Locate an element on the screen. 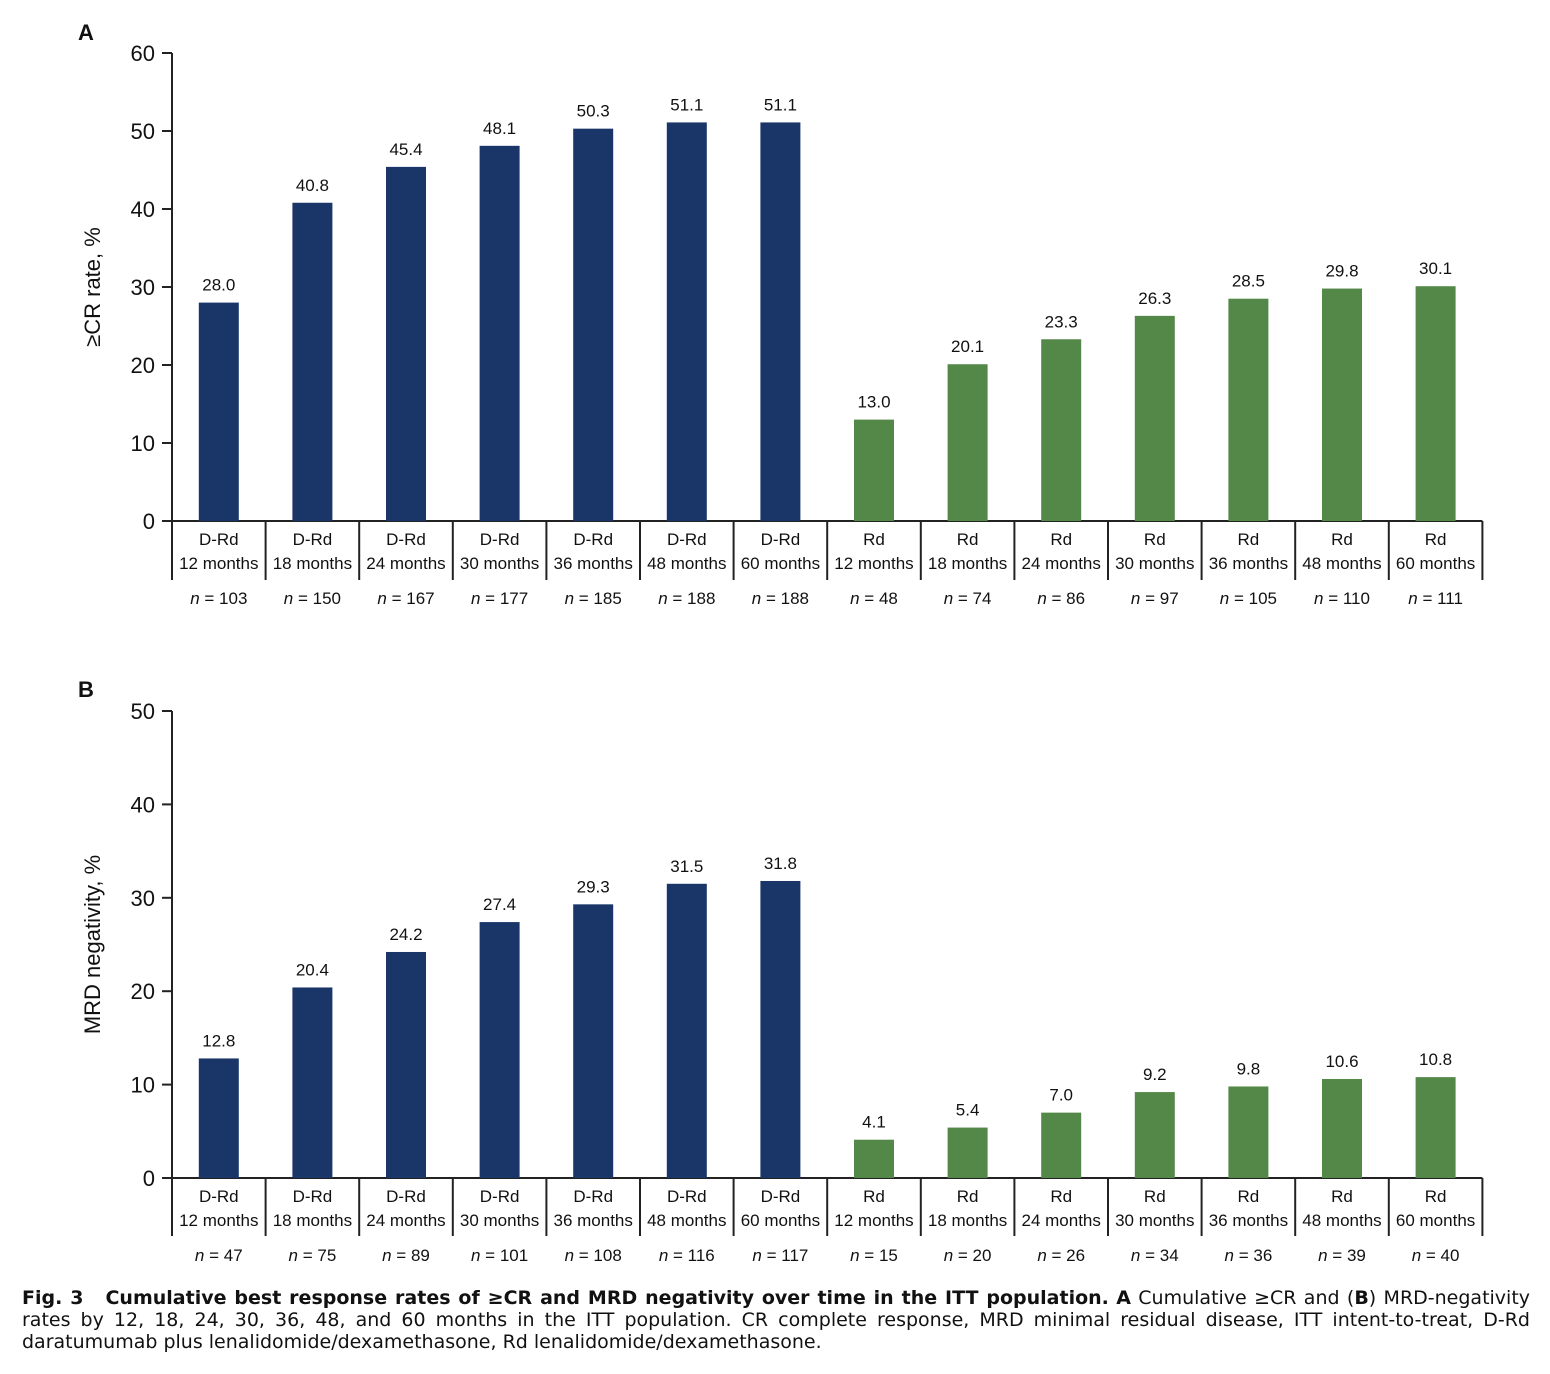 Image resolution: width=1550 pixels, height=1374 pixels. y-axis-title: MRD negativity, % is located at coordinates (92, 944).